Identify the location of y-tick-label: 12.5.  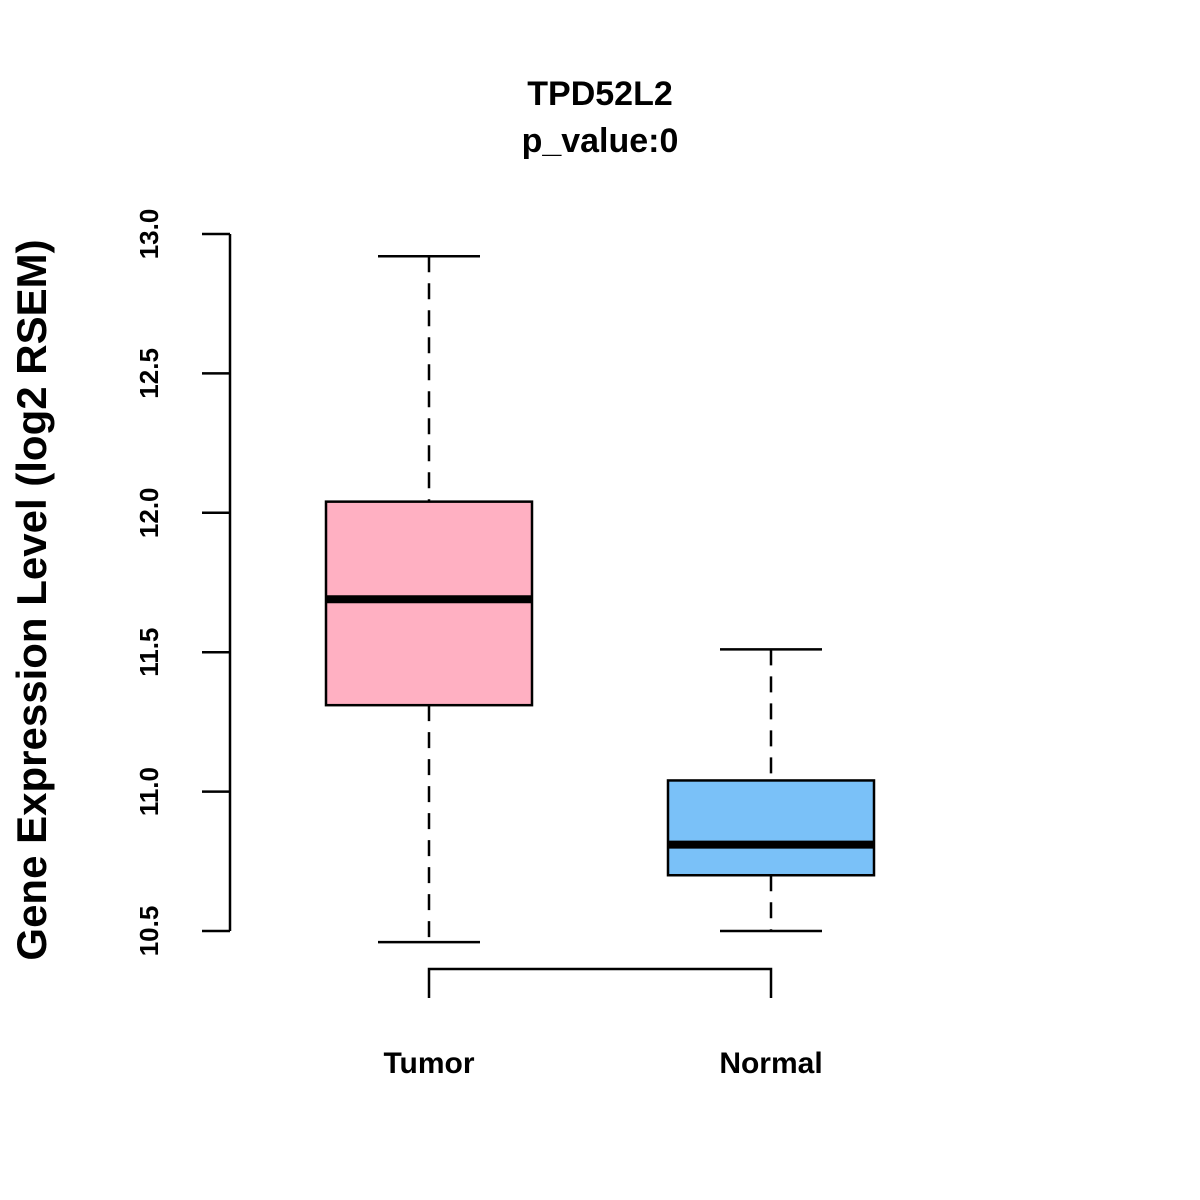
(149, 373).